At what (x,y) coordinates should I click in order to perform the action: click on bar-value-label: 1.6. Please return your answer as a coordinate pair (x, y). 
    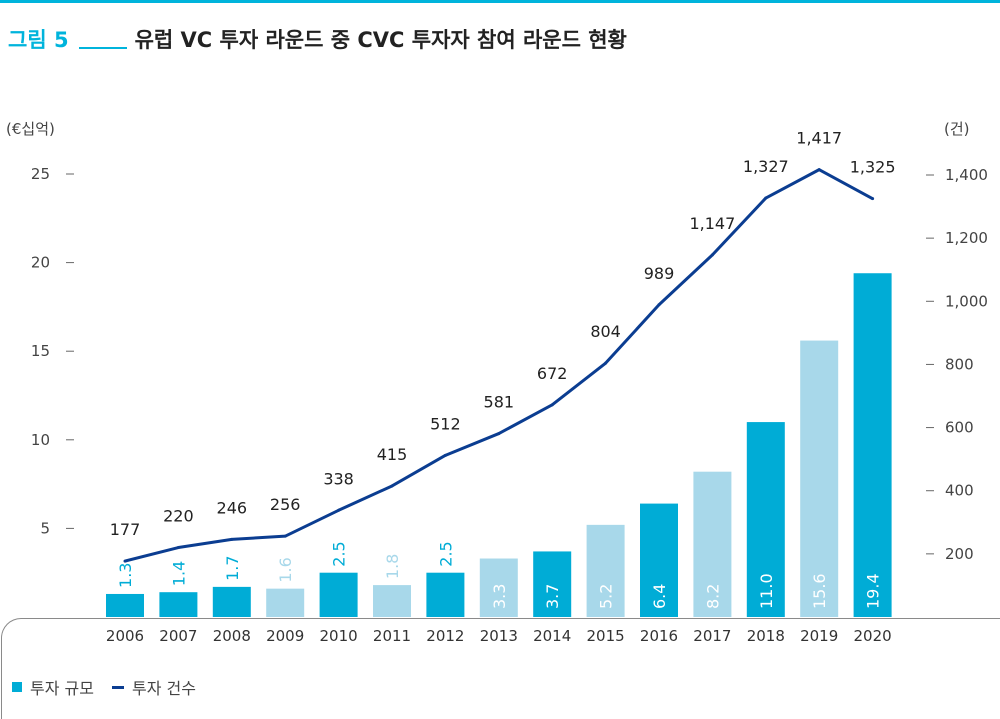
    Looking at the image, I should click on (285, 569).